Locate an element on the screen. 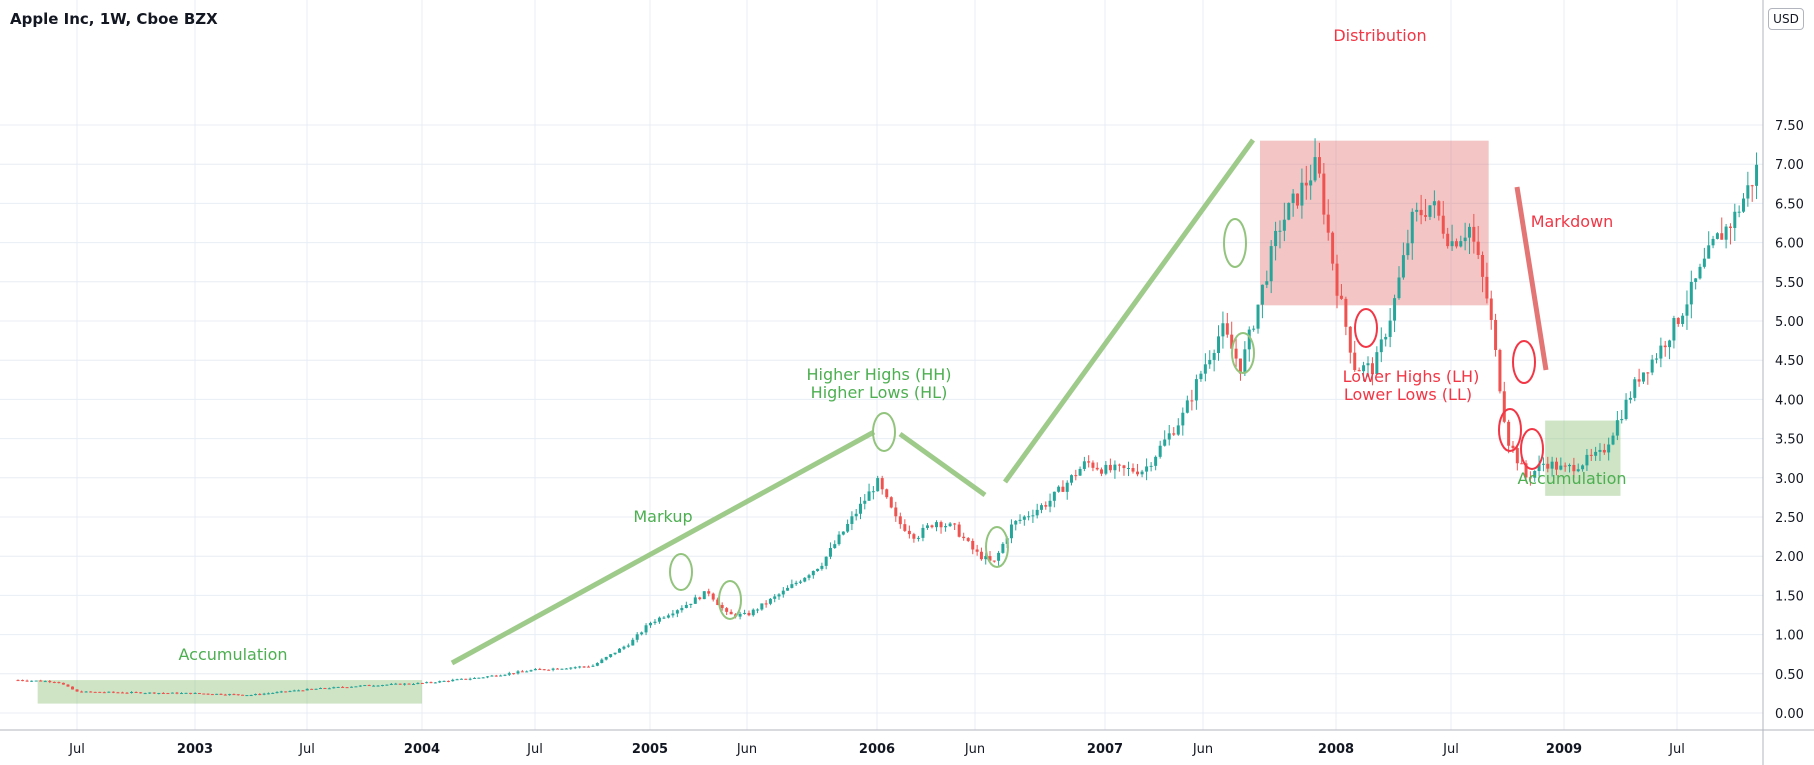 This screenshot has width=1814, height=765. x-tick-label: Jun is located at coordinates (1202, 749).